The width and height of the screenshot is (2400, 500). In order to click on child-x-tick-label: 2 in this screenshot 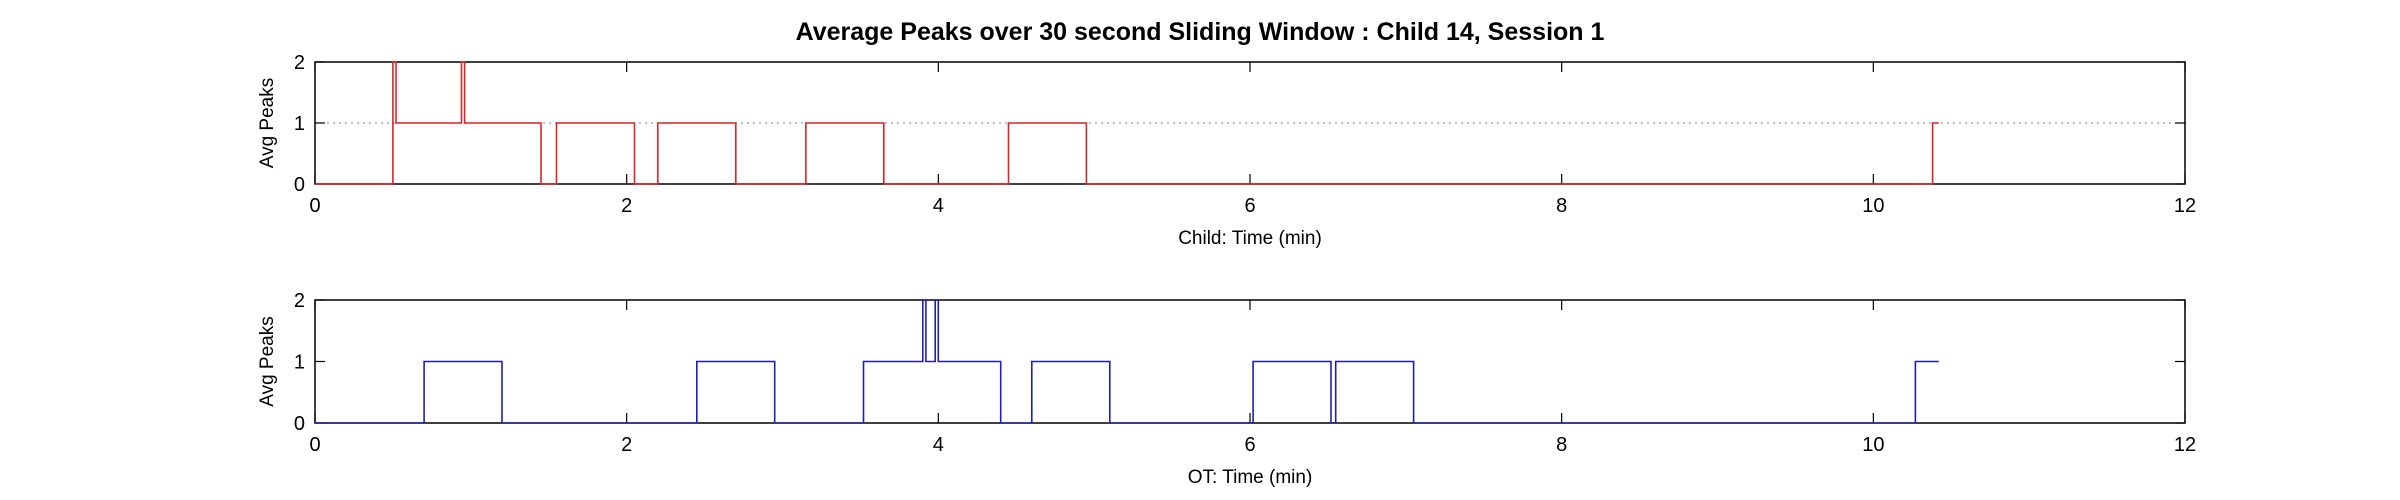, I will do `click(626, 206)`.